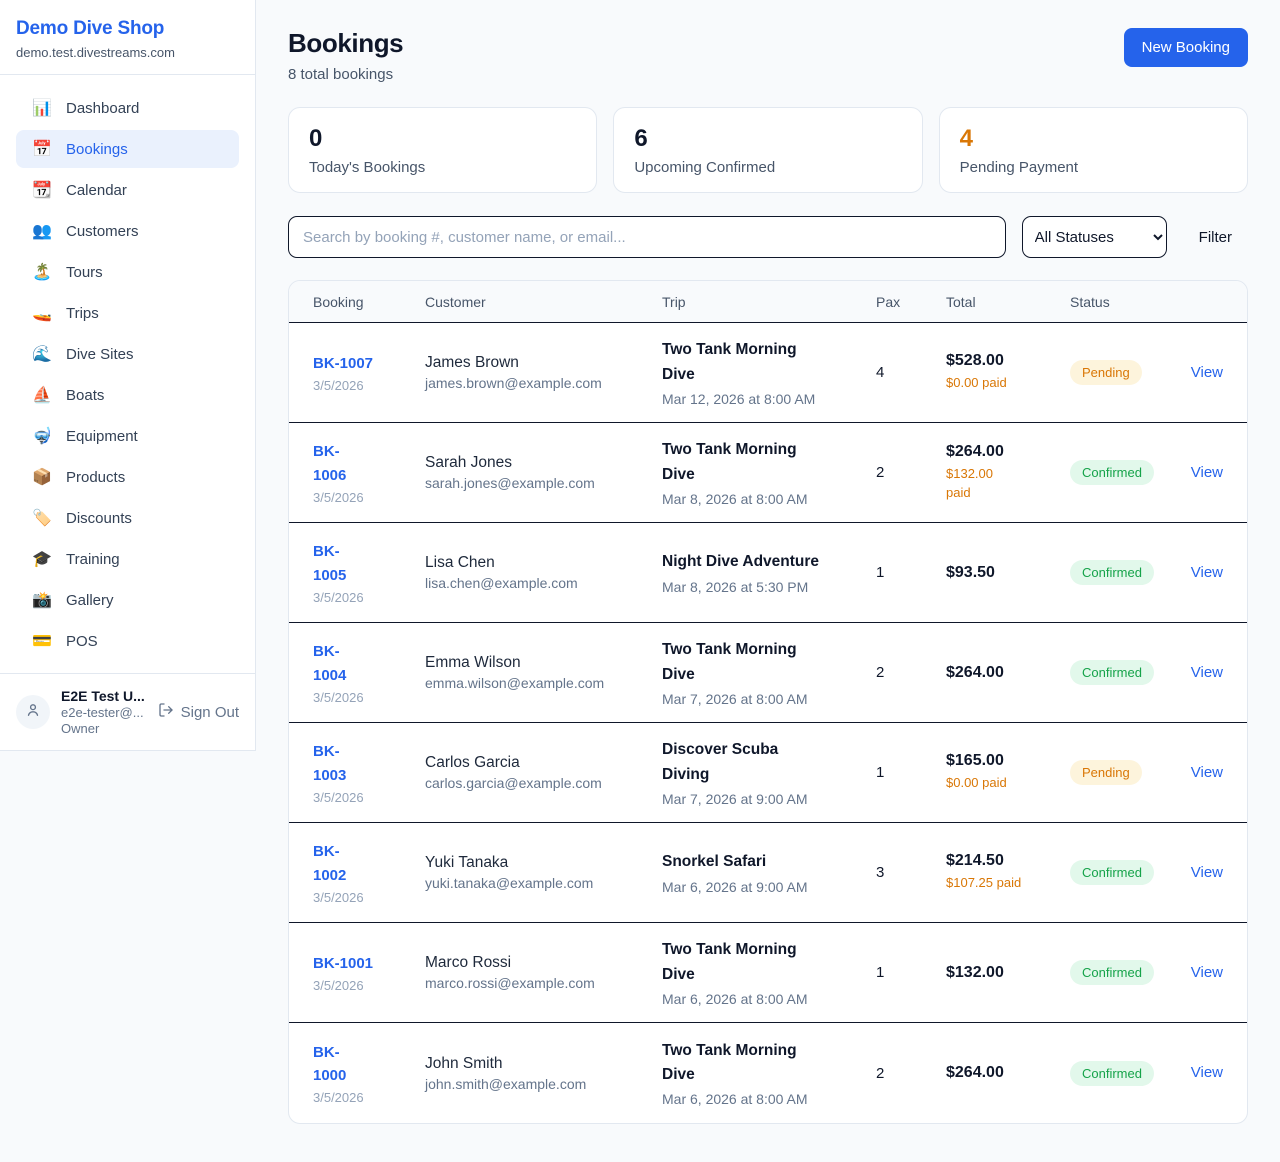 The image size is (1280, 1162). What do you see at coordinates (330, 463) in the screenshot?
I see `booking-number-link: BK- 1006` at bounding box center [330, 463].